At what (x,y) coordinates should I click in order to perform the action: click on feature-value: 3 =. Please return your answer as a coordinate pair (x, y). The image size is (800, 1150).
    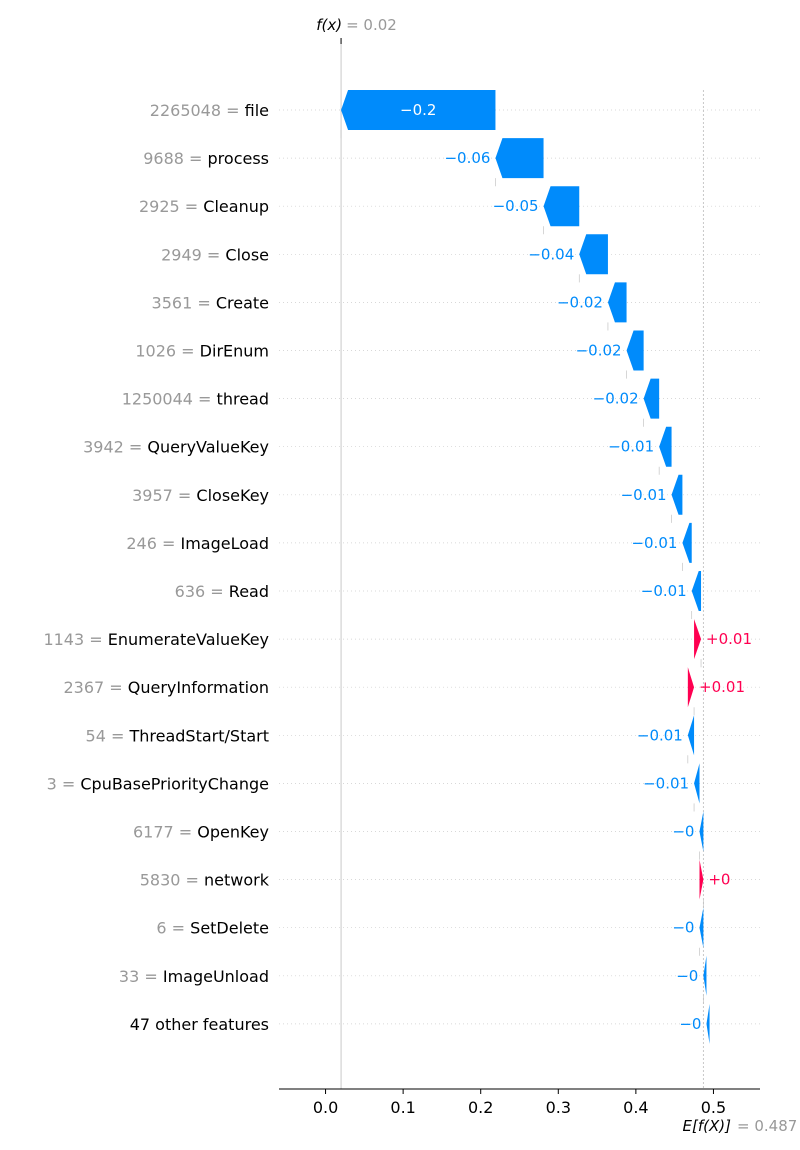
    Looking at the image, I should click on (64, 783).